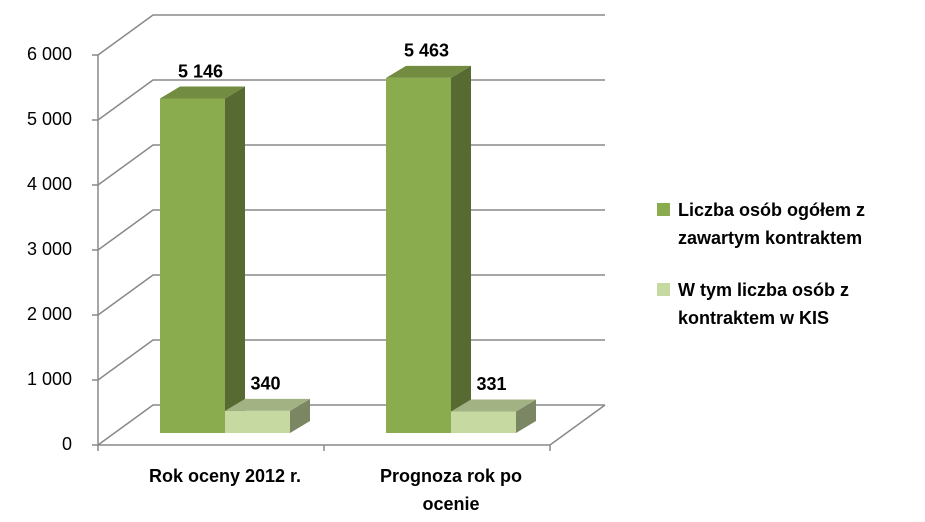 The height and width of the screenshot is (522, 925). I want to click on data-label: 5 146, so click(200, 71).